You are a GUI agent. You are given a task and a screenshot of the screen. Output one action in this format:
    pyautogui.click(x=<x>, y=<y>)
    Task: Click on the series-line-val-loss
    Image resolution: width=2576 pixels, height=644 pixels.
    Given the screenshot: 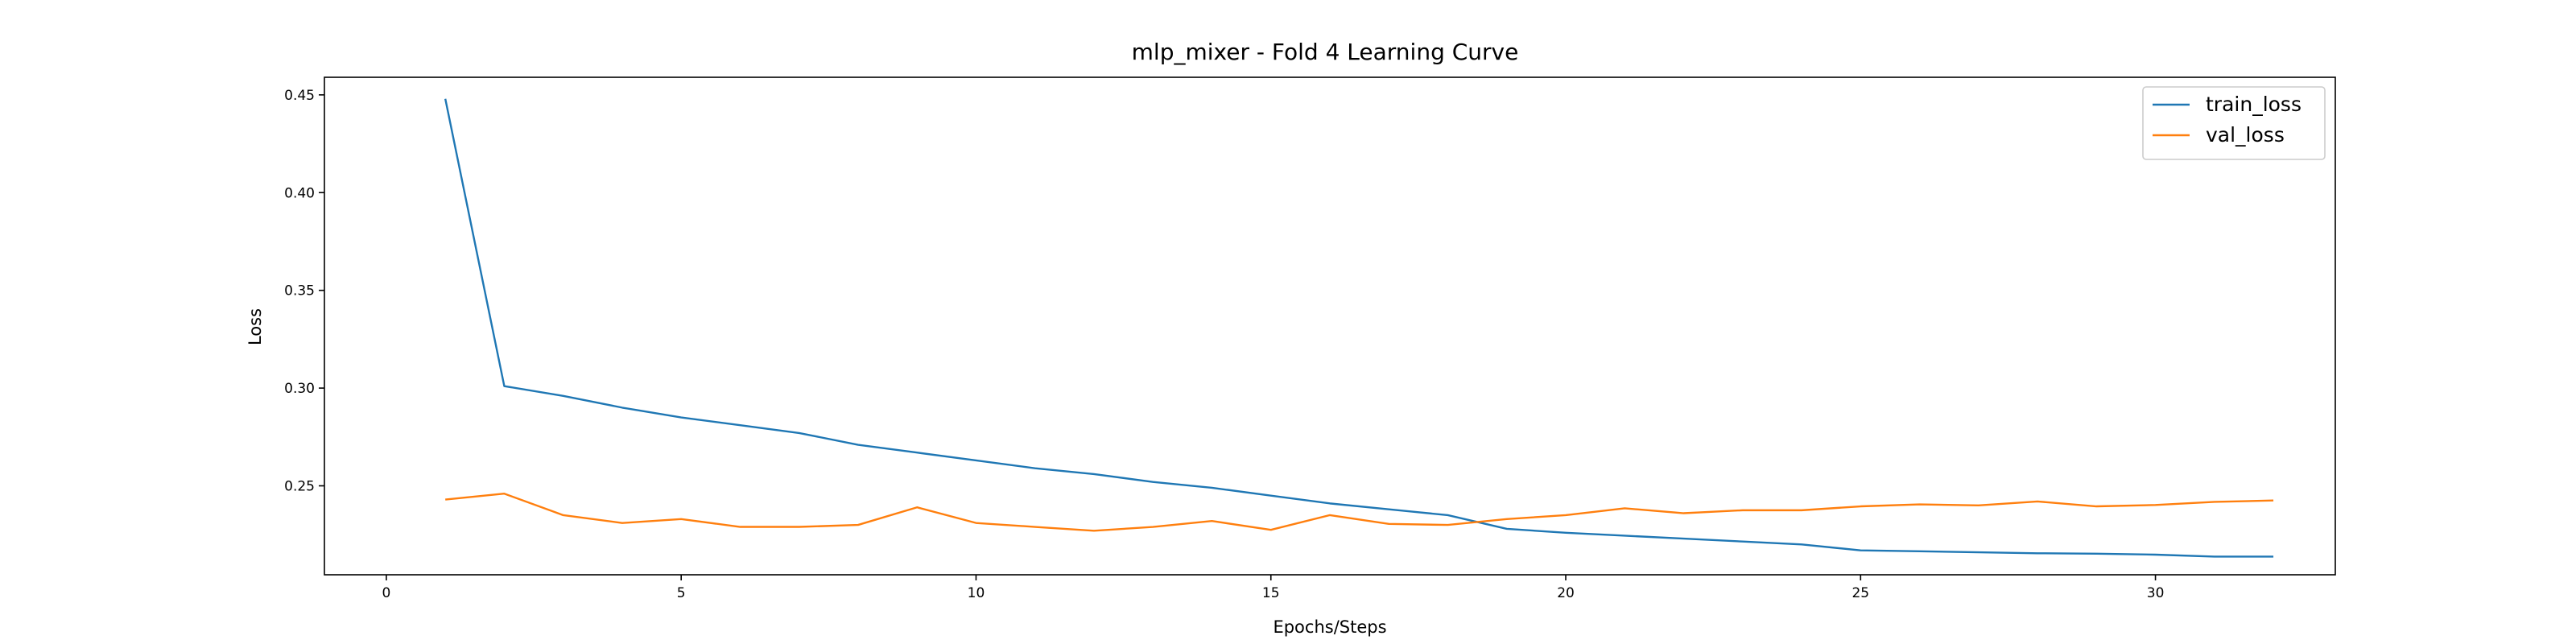 What is the action you would take?
    pyautogui.click(x=1359, y=512)
    